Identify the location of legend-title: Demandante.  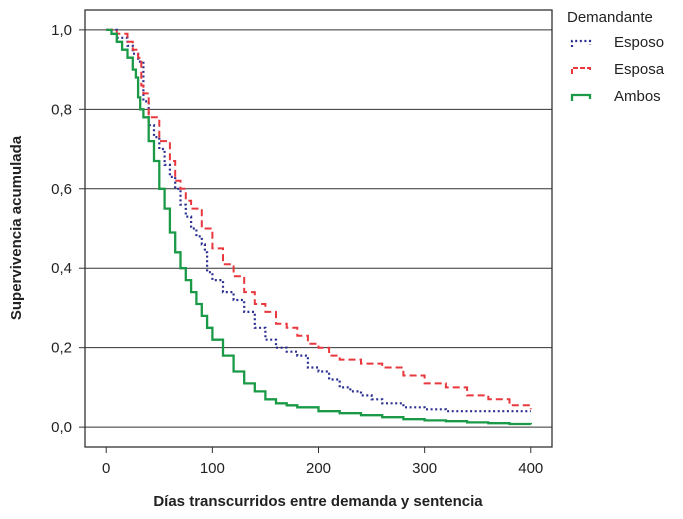
(610, 17).